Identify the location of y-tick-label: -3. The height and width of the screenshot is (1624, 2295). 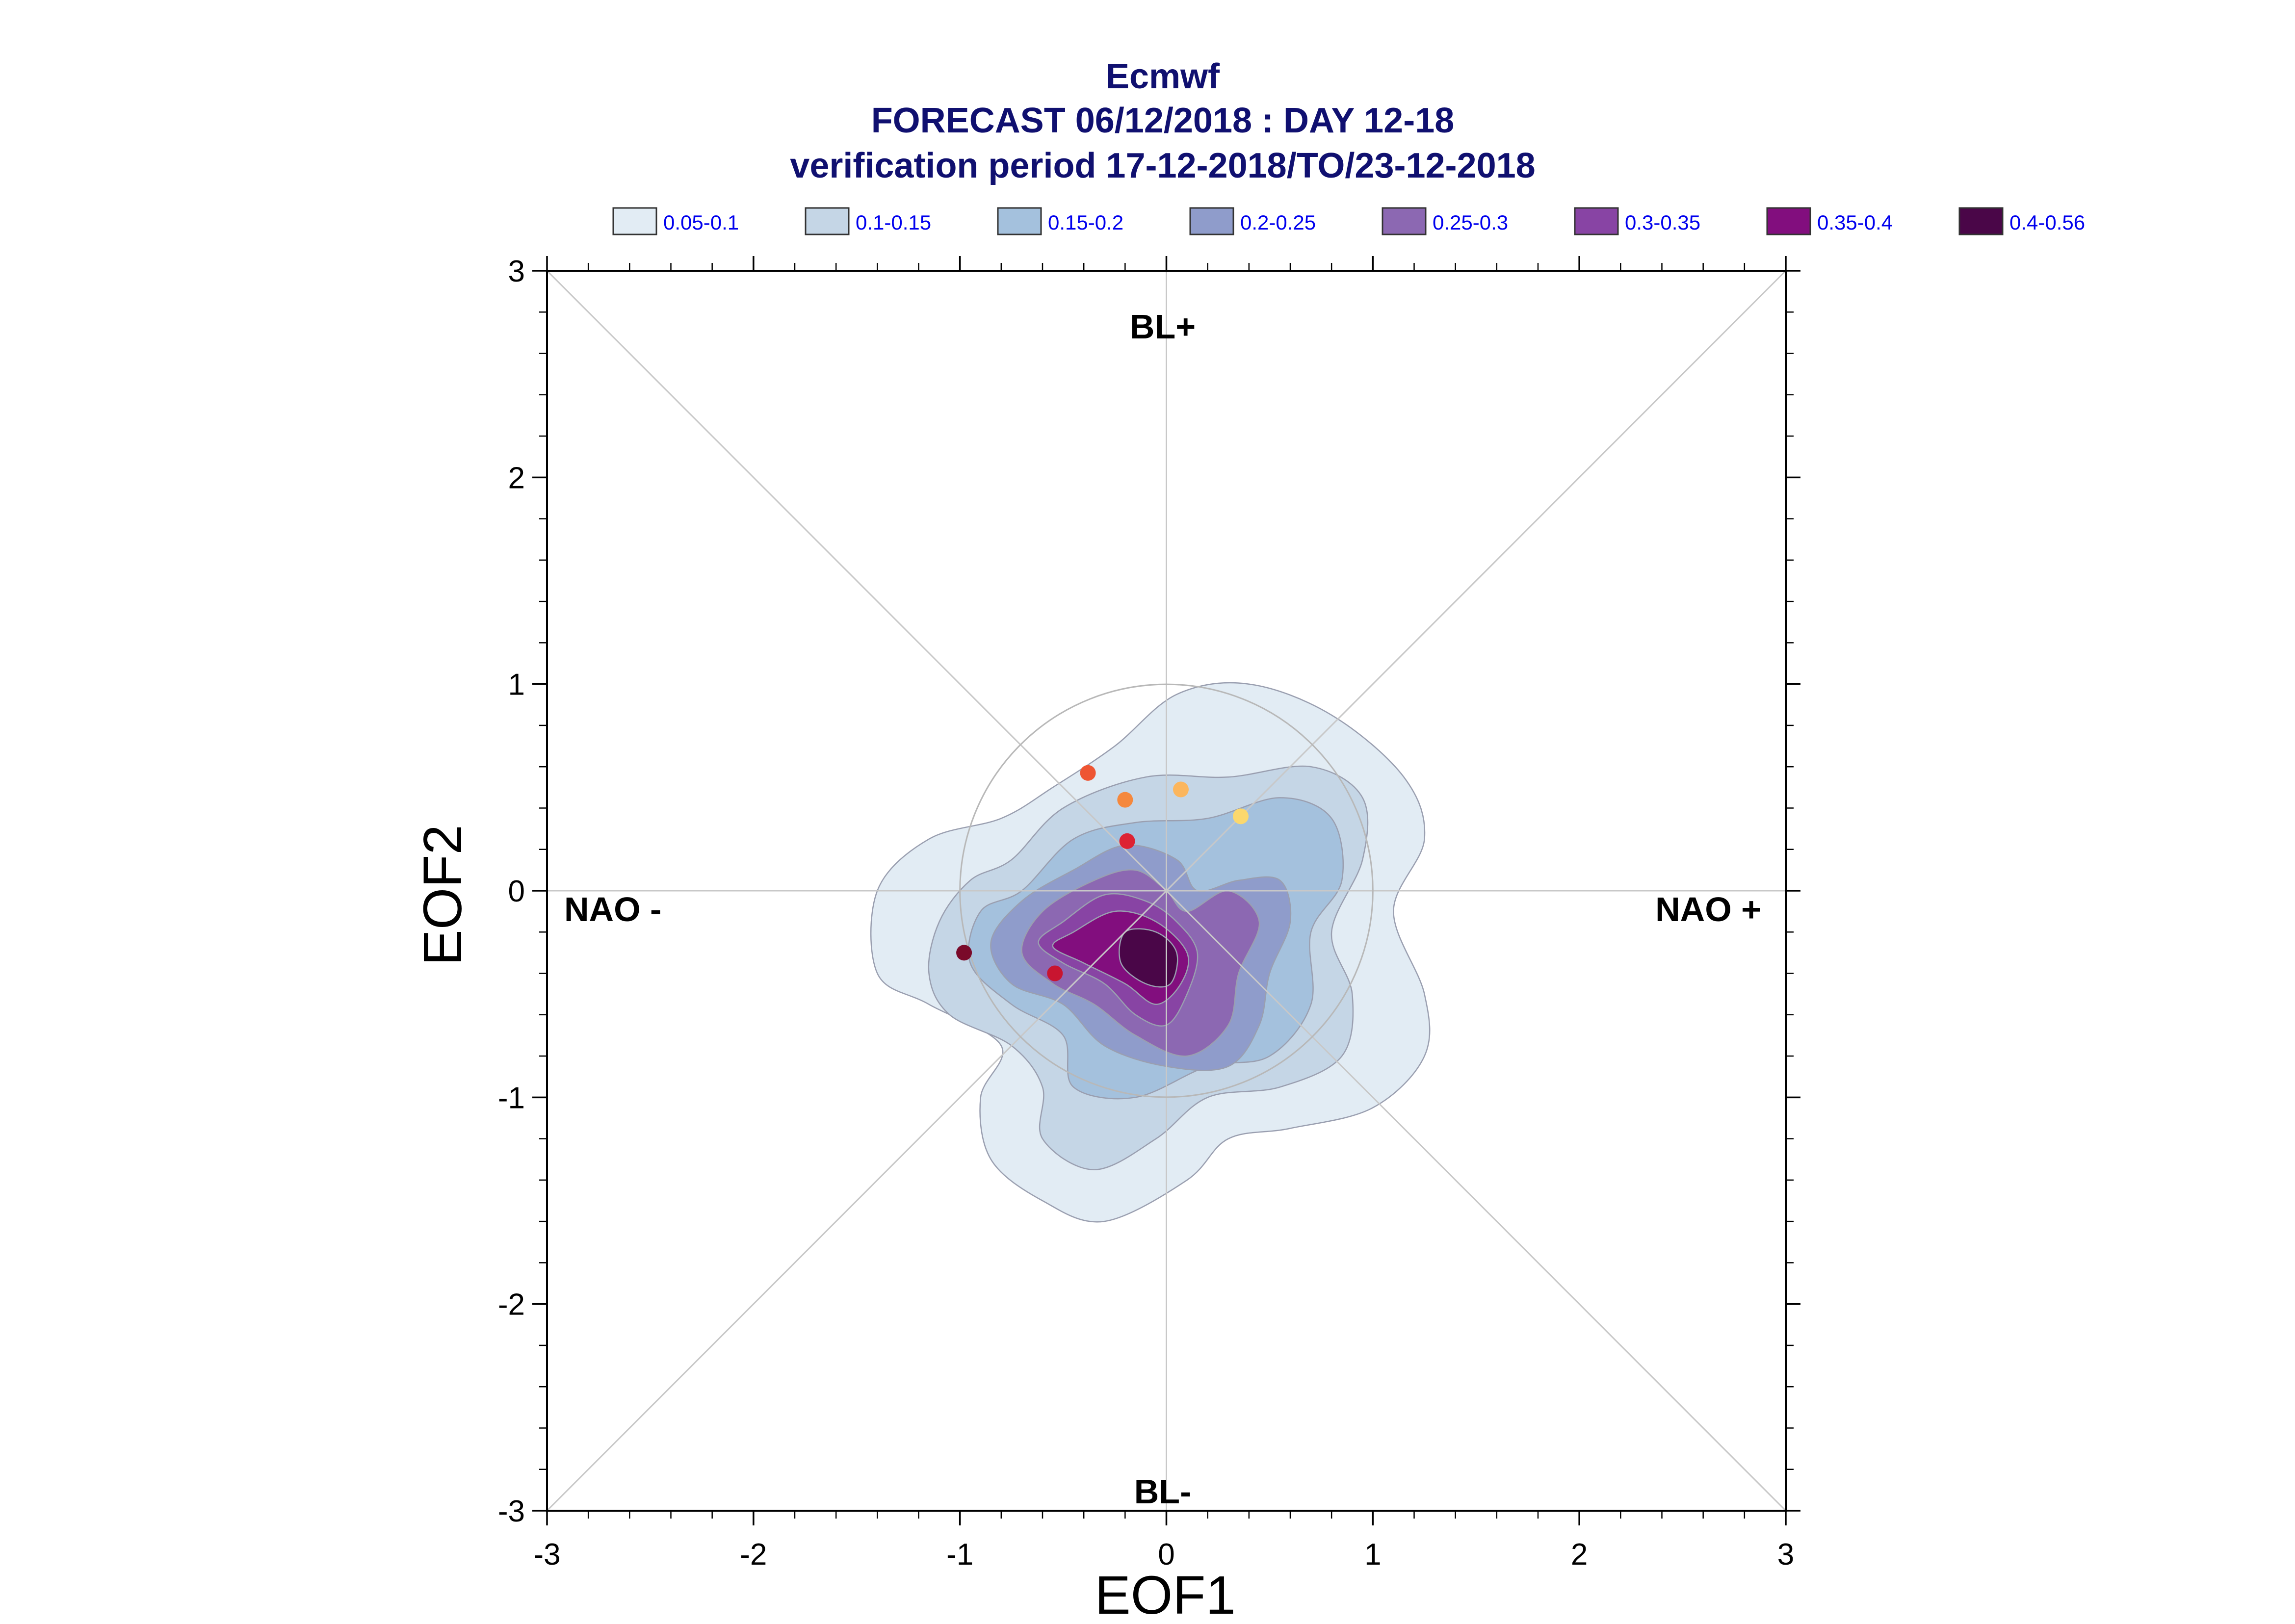
(511, 1511).